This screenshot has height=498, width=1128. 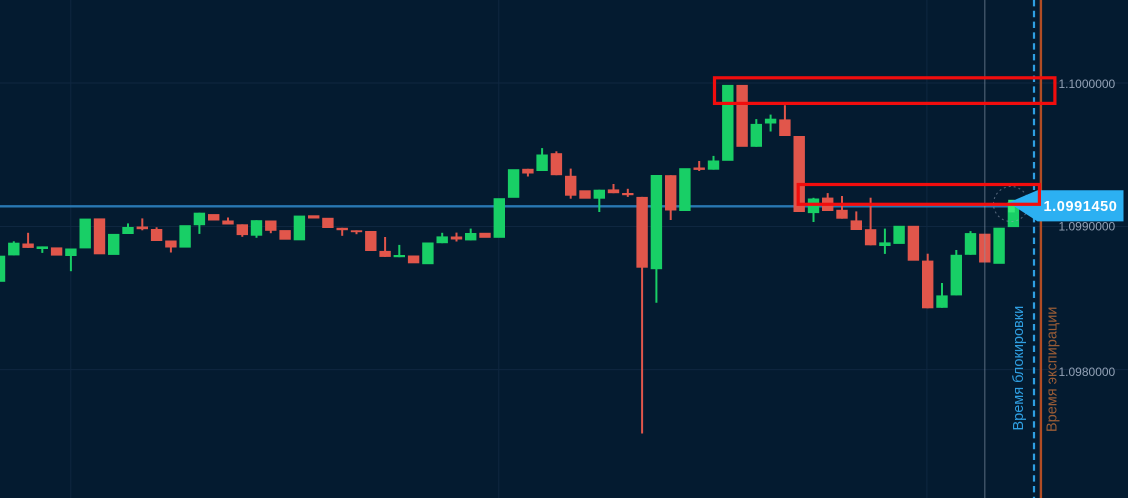 I want to click on svg-text: Время блокировки, so click(x=1019, y=368).